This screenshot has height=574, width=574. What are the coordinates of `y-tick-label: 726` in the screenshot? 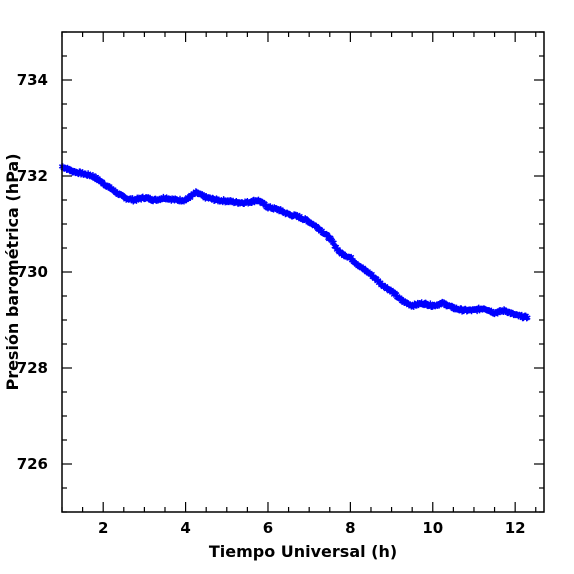 It's located at (32, 464).